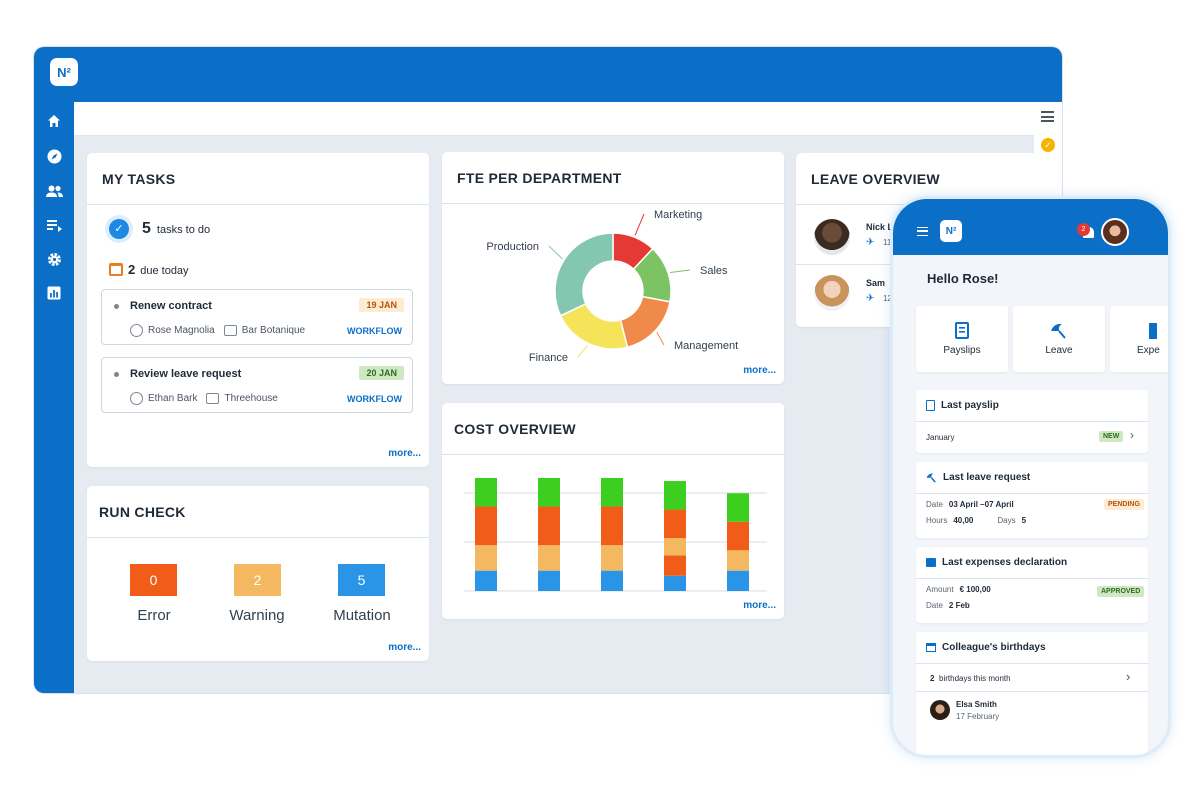  I want to click on task-bullet, so click(116, 374).